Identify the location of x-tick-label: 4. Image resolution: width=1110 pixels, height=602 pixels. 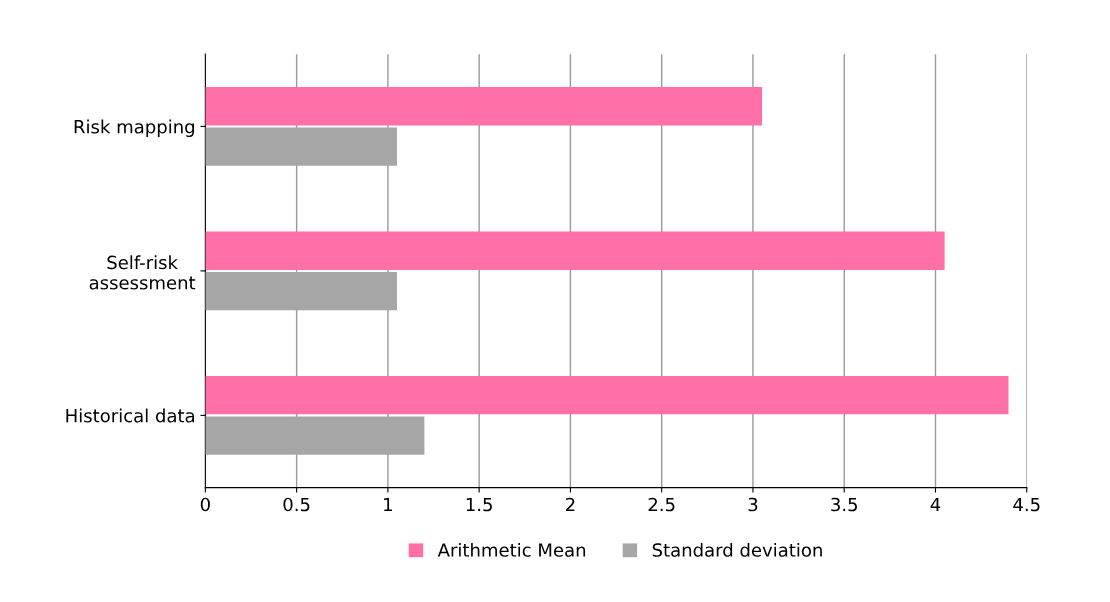
(935, 504).